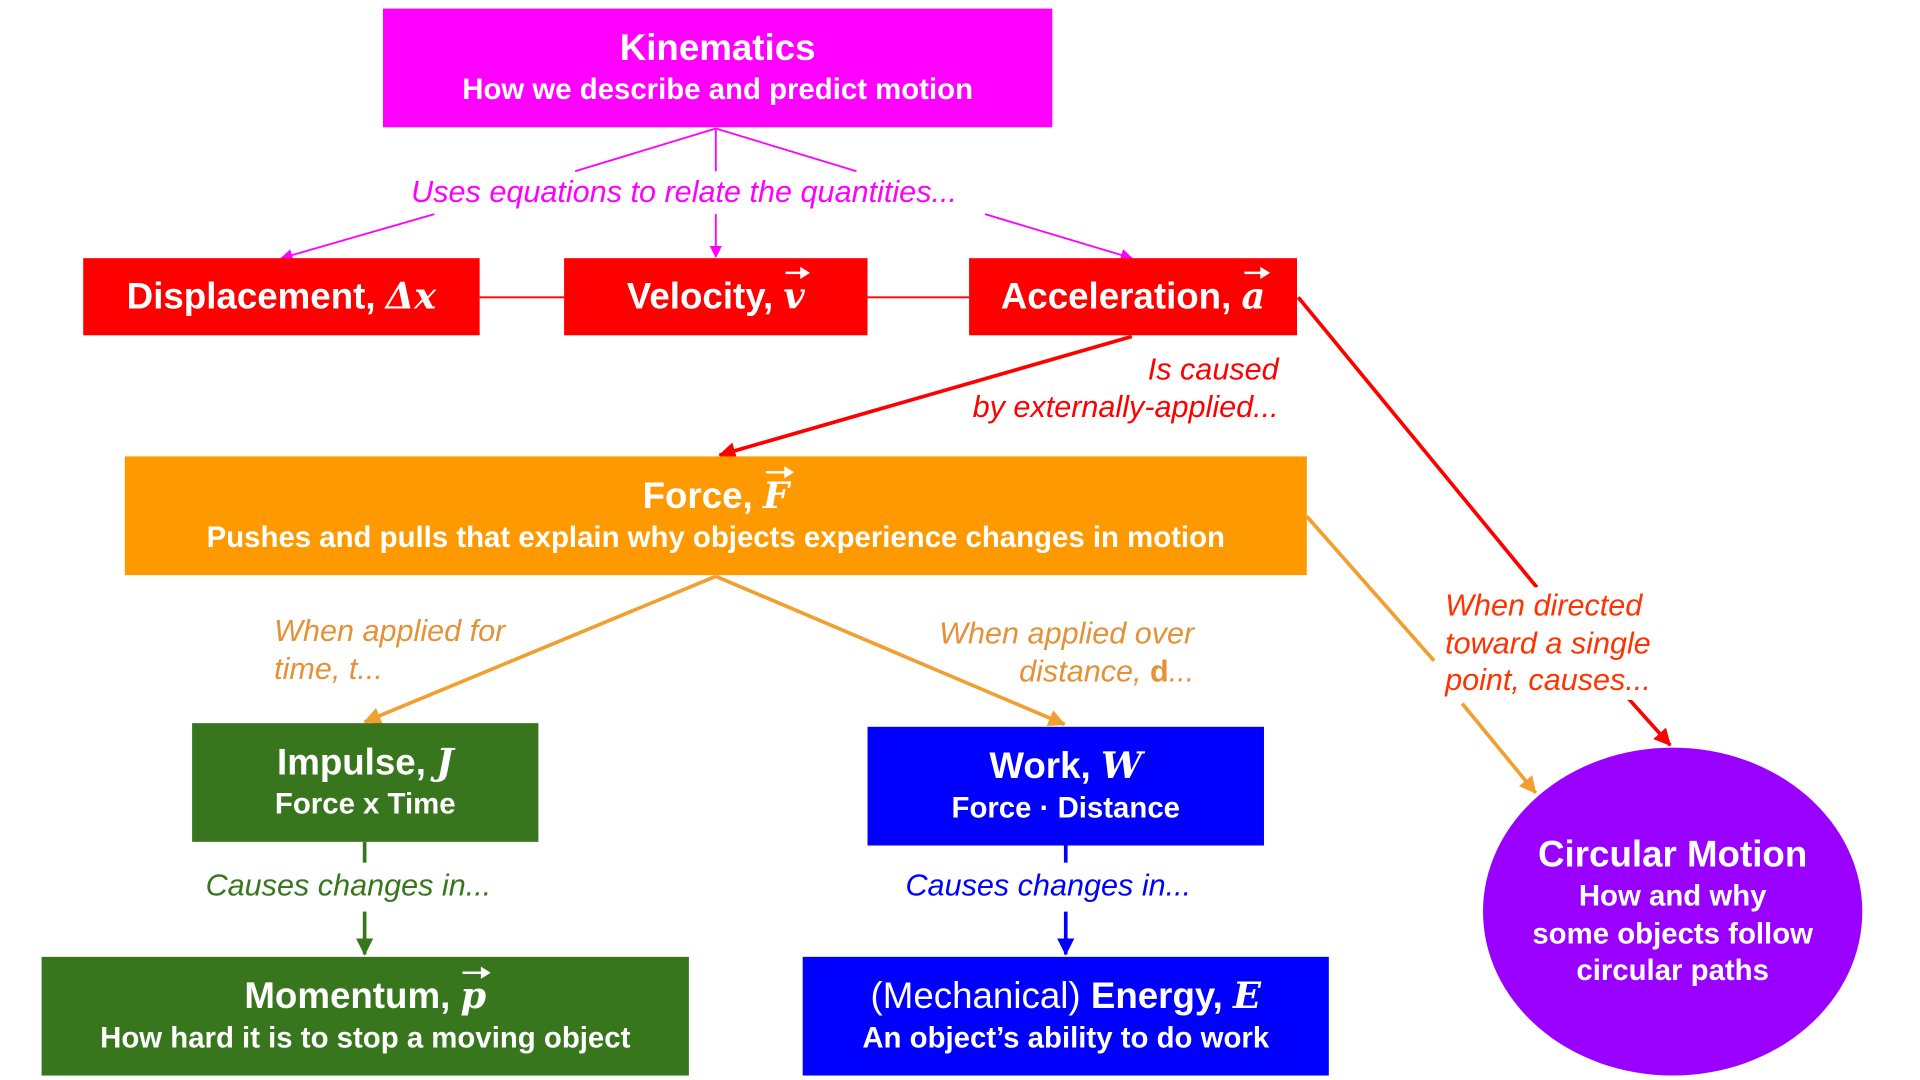  Describe the element at coordinates (1544, 605) in the screenshot. I see `label-when-directed-line1: When directed` at that location.